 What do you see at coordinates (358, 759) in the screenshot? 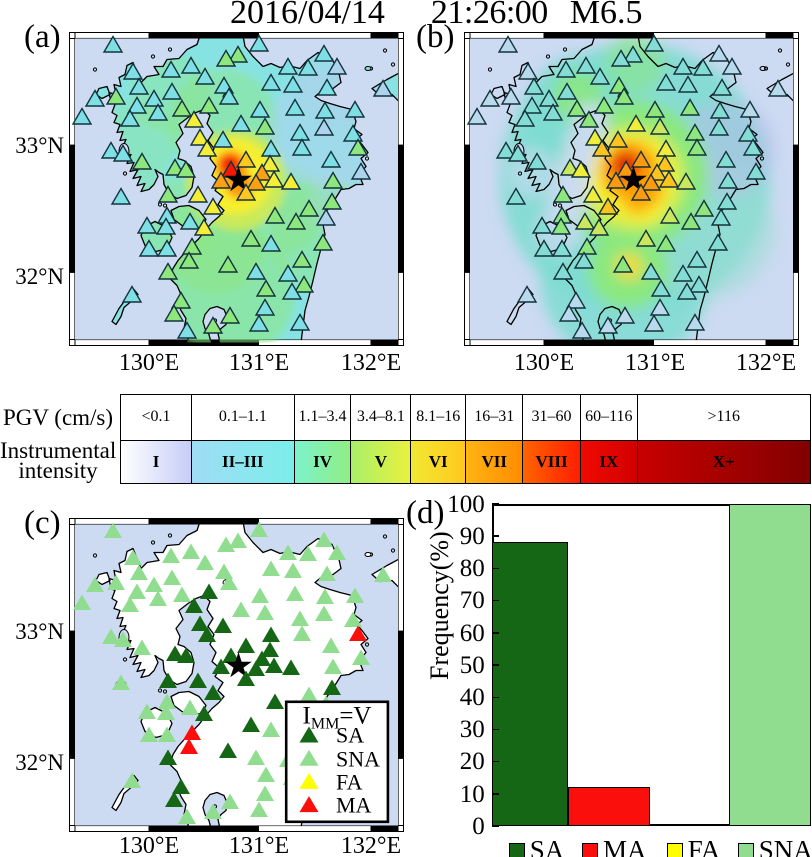
I see `svg-text: SNA` at bounding box center [358, 759].